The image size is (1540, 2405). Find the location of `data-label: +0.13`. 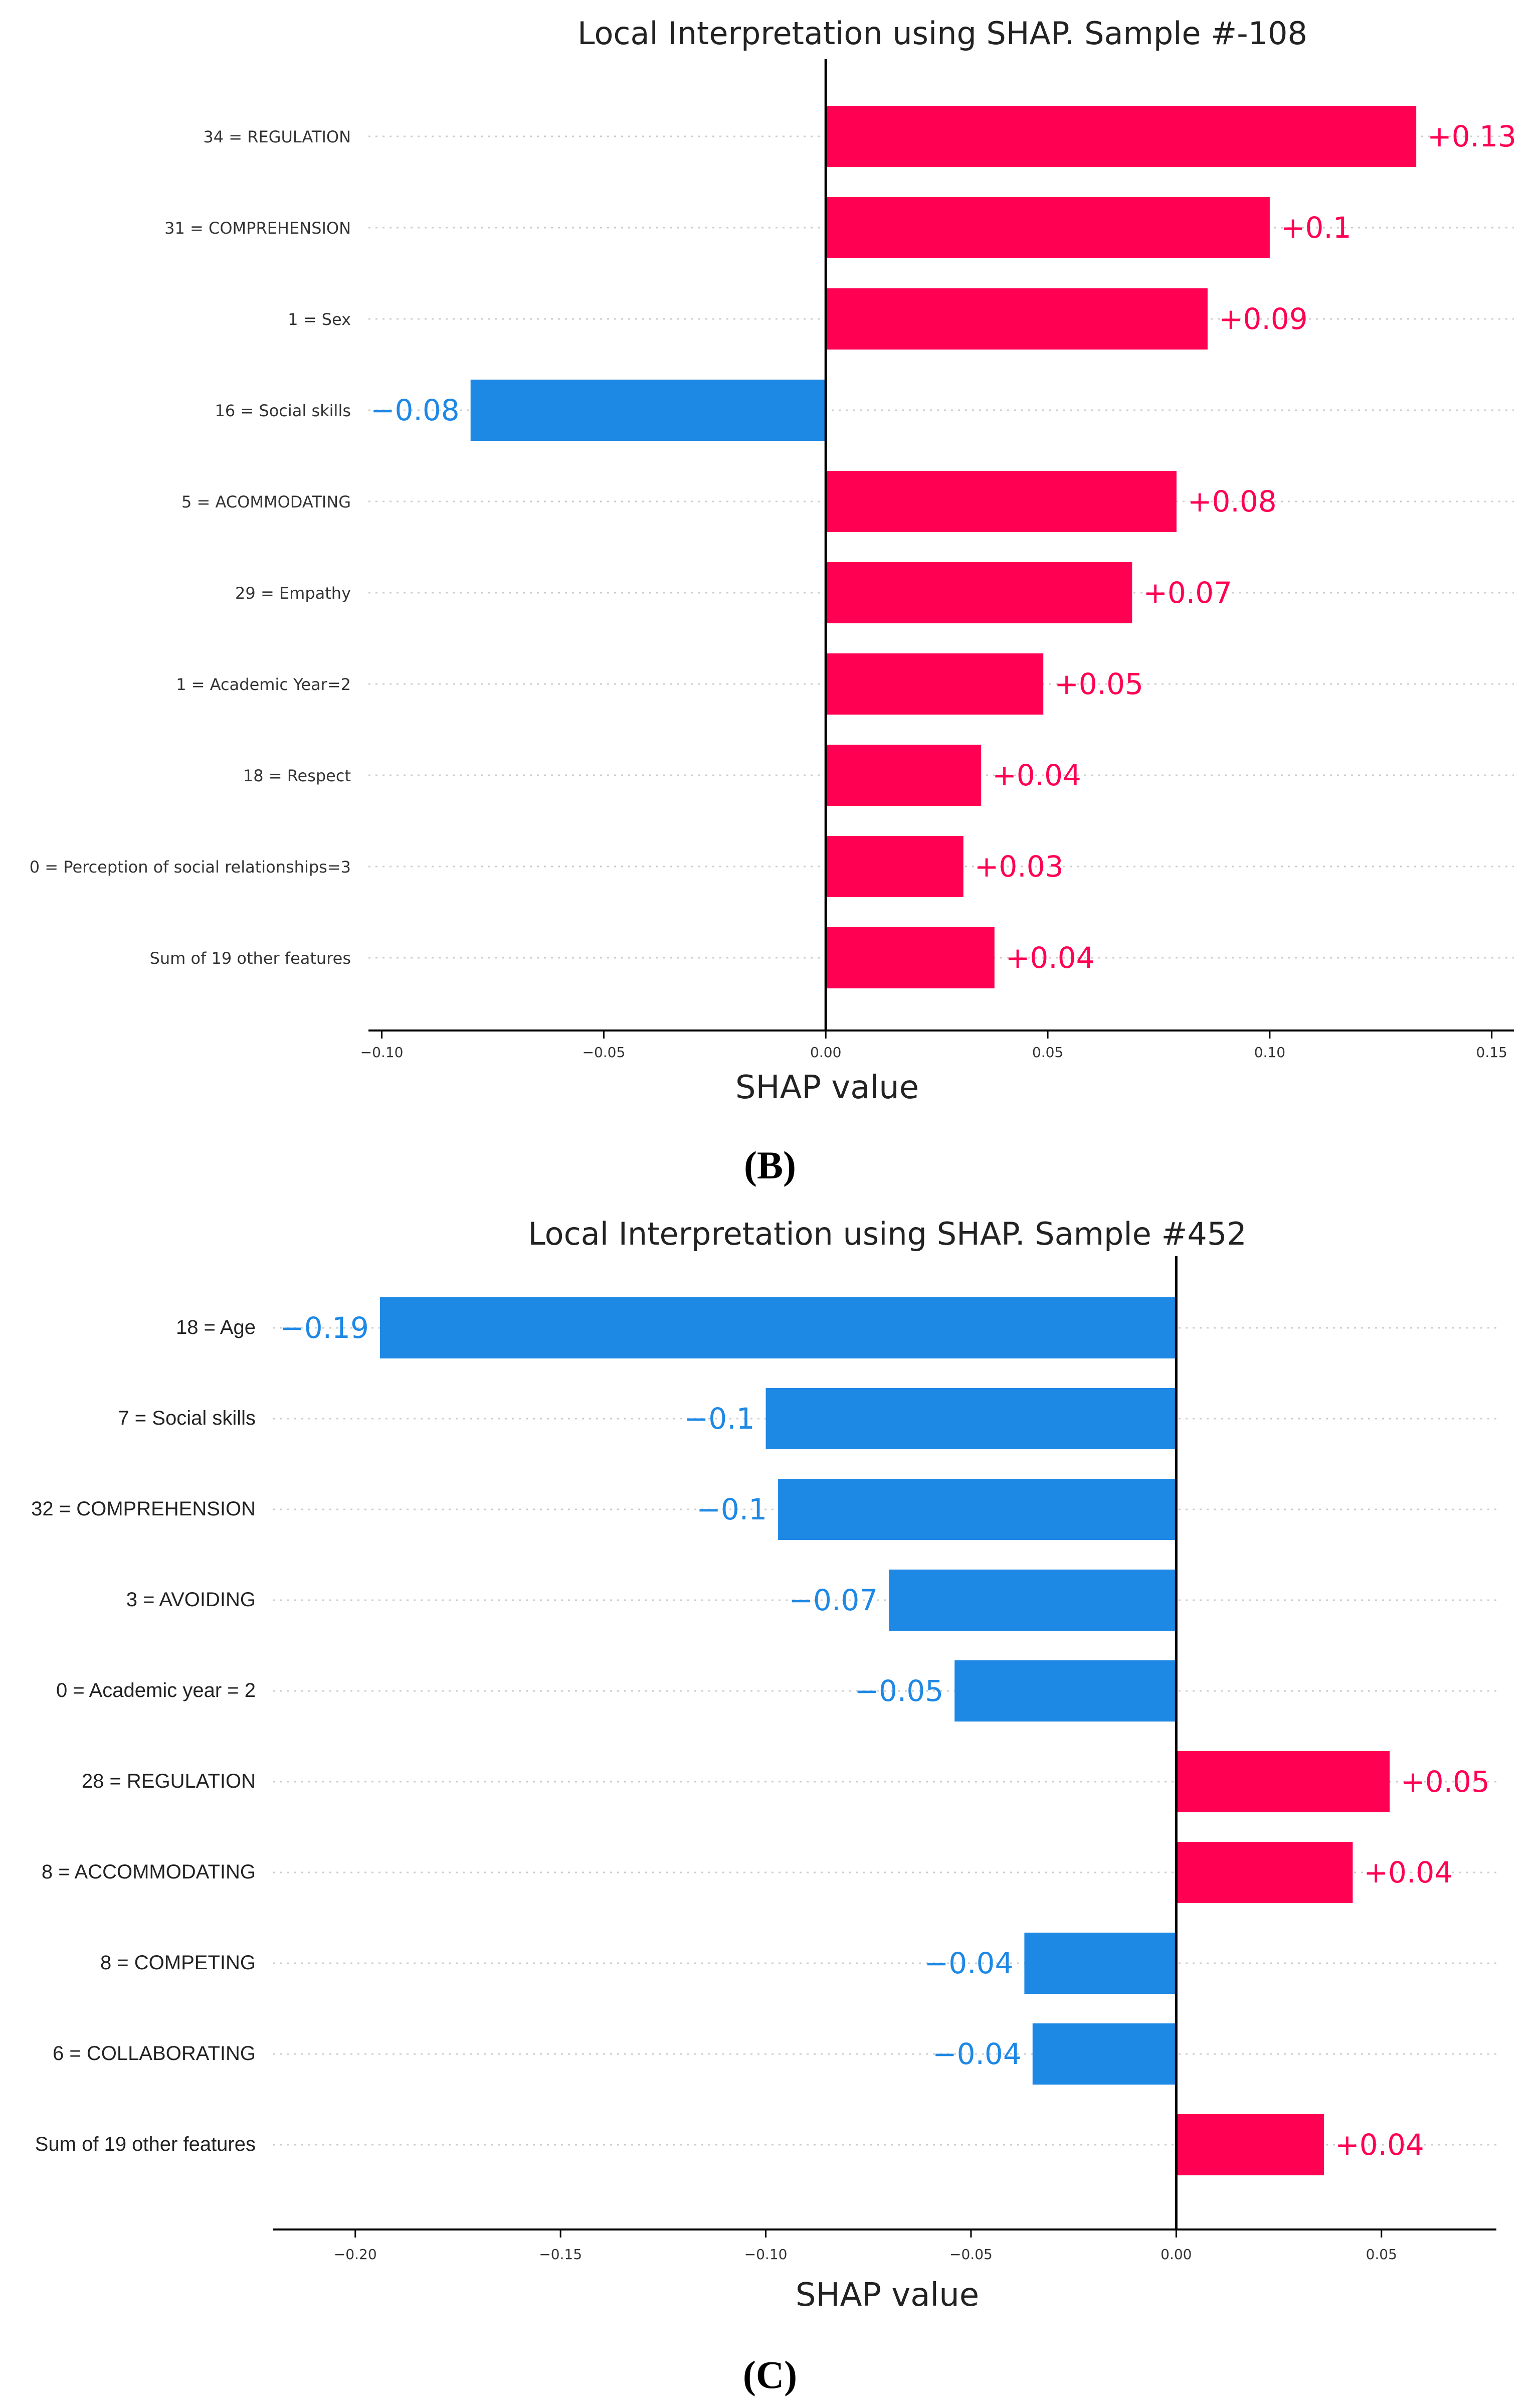

data-label: +0.13 is located at coordinates (1472, 136).